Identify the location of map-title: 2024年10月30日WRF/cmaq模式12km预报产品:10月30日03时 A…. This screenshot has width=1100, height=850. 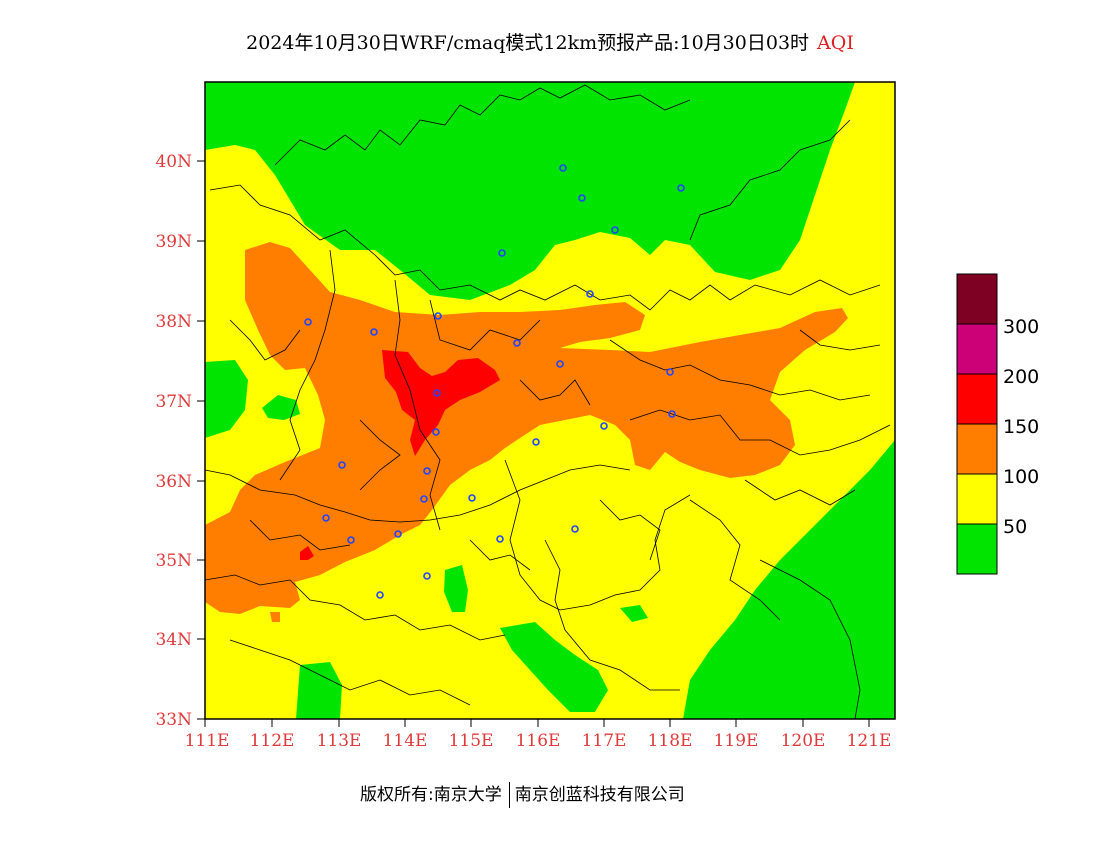
(550, 41).